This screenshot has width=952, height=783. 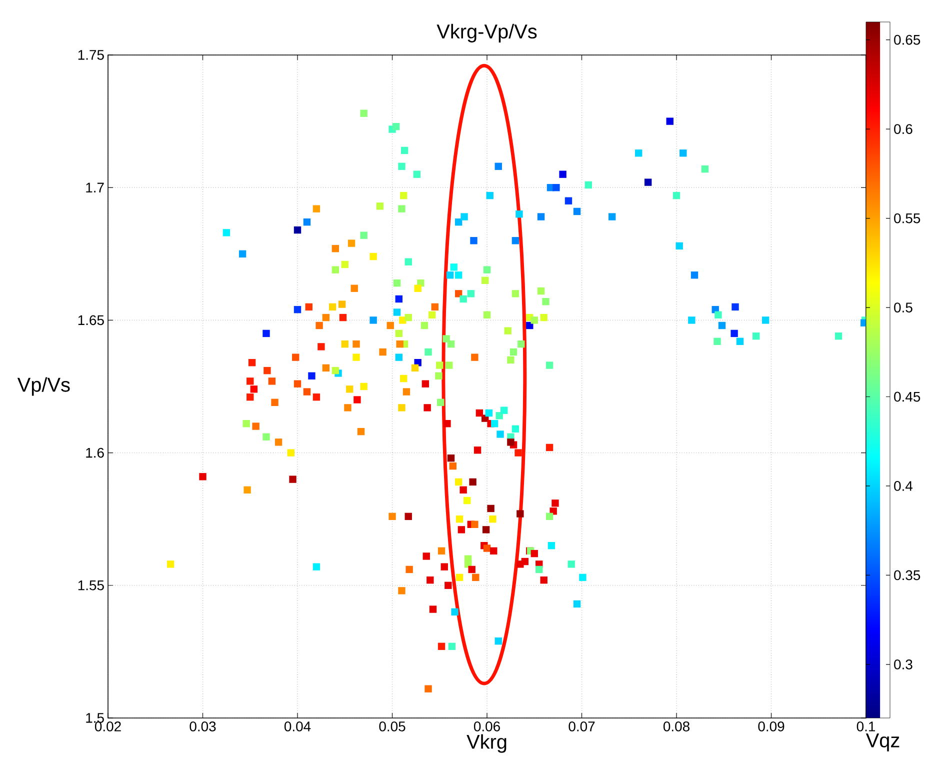 I want to click on x-tick-label: 0.03, so click(x=203, y=726).